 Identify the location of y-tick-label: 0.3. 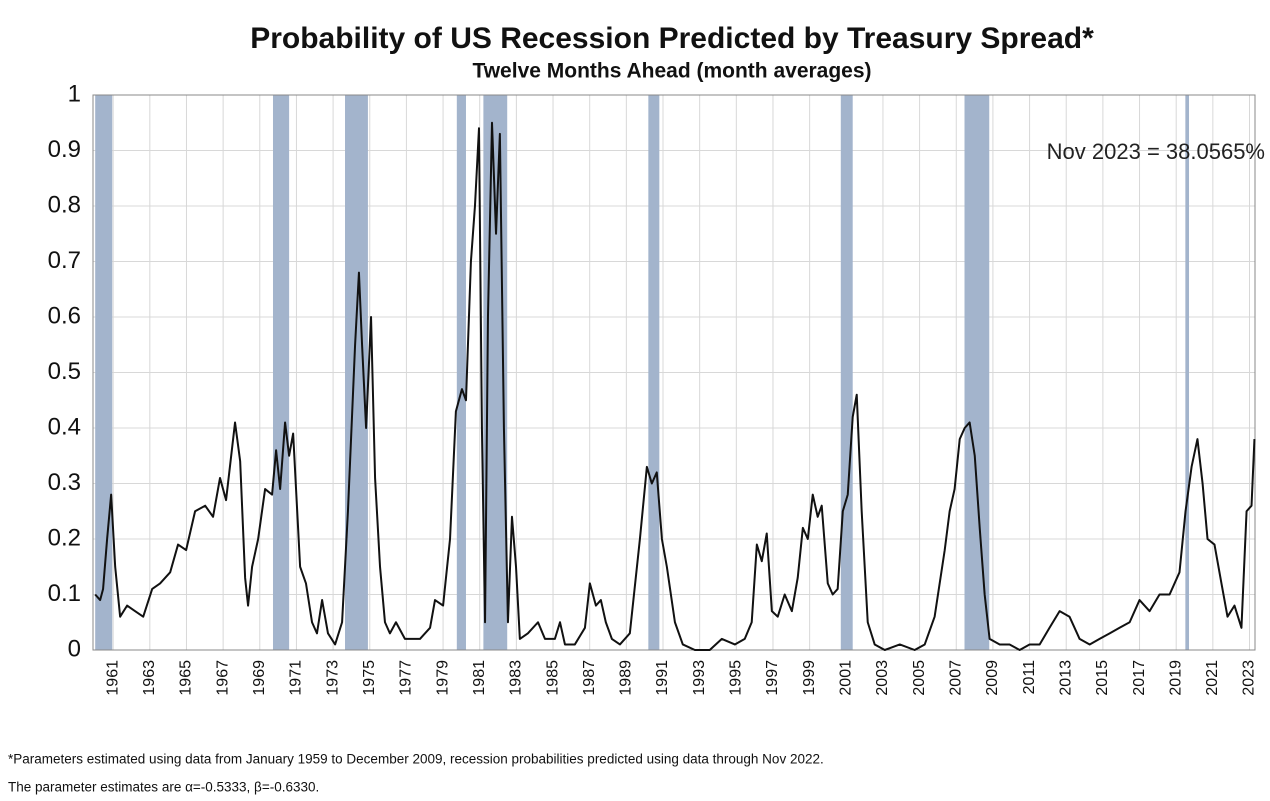
(64, 482).